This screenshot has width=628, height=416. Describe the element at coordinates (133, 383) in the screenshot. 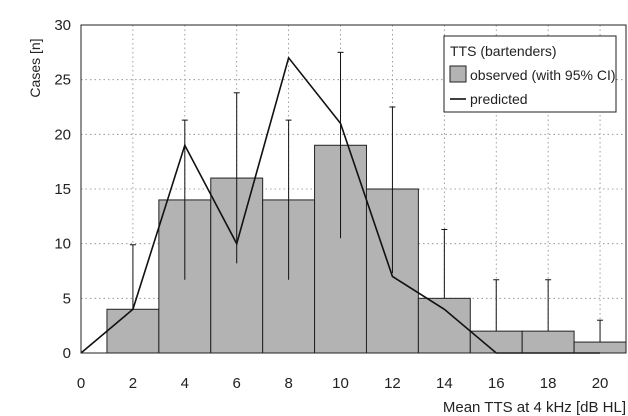

I see `x-tick-label: 2` at that location.